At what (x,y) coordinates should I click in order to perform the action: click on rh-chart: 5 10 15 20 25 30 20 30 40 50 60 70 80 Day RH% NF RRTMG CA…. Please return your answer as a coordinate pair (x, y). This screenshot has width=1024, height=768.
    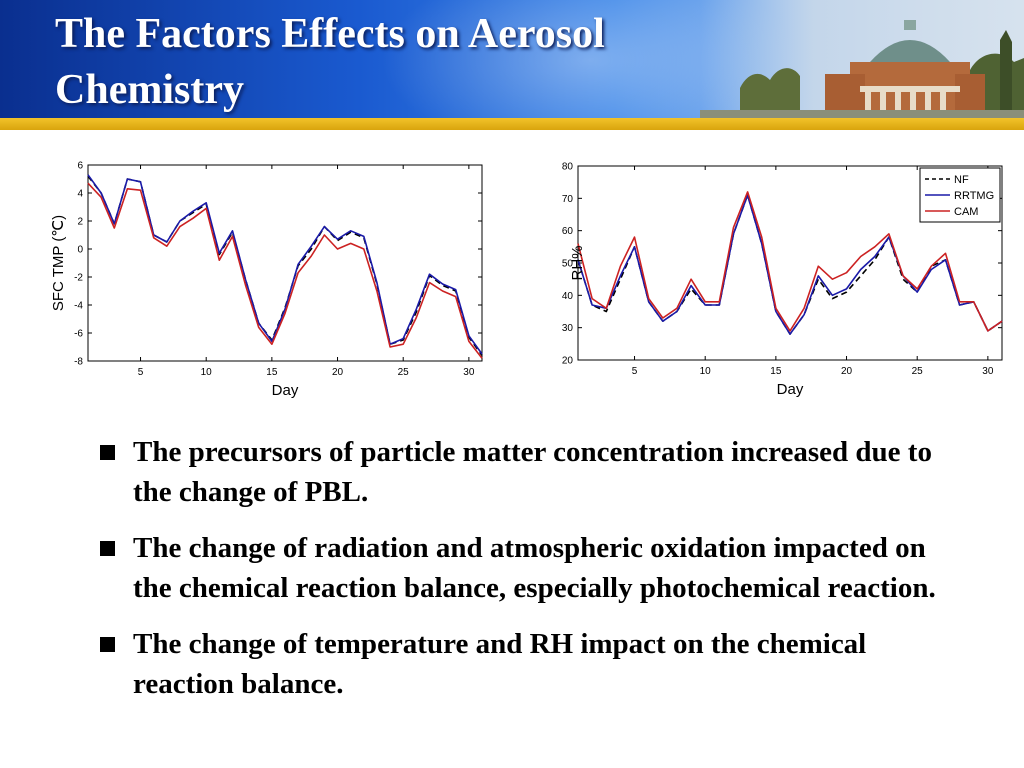
    Looking at the image, I should click on (782, 280).